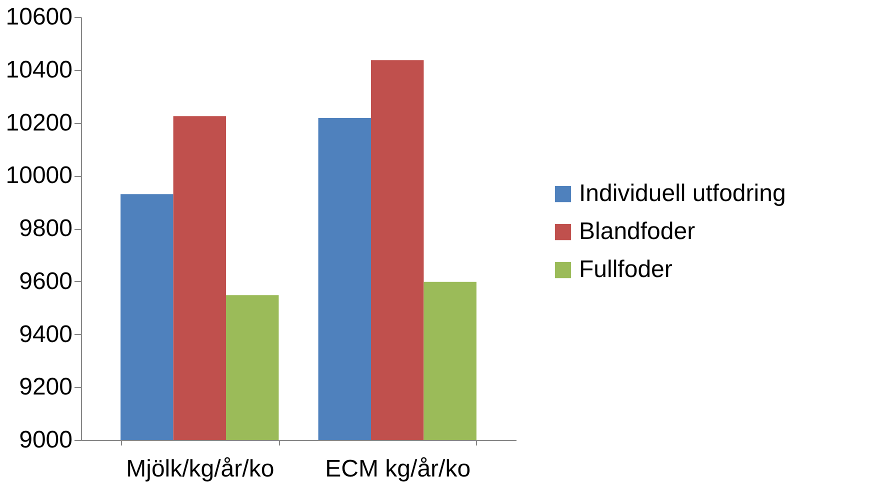 This screenshot has height=501, width=890. I want to click on x-tick-label: Mjölk/kg/år/ko, so click(200, 469).